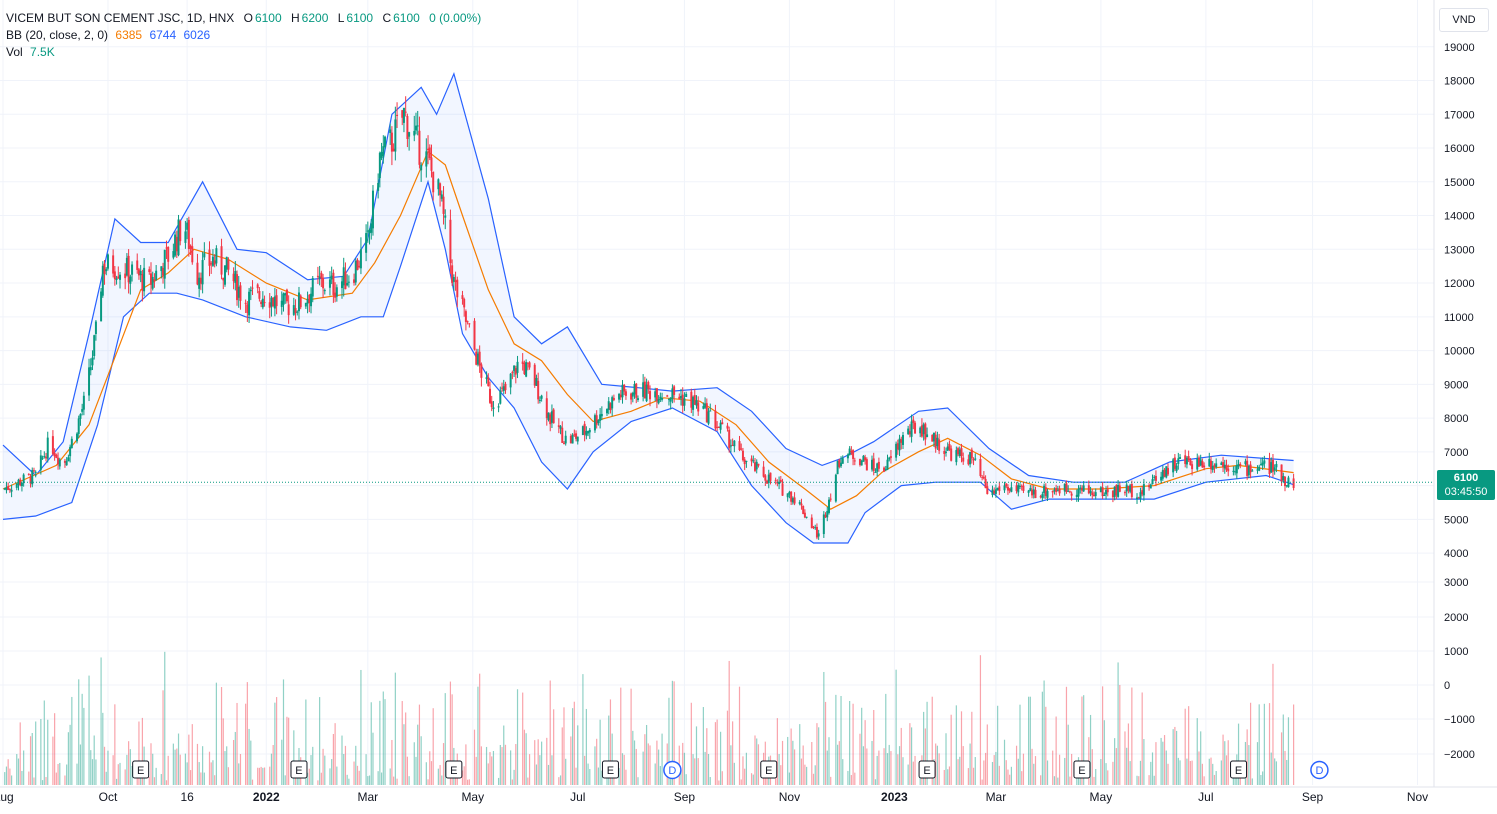  What do you see at coordinates (14, 52) in the screenshot?
I see `vol-label: Vol` at bounding box center [14, 52].